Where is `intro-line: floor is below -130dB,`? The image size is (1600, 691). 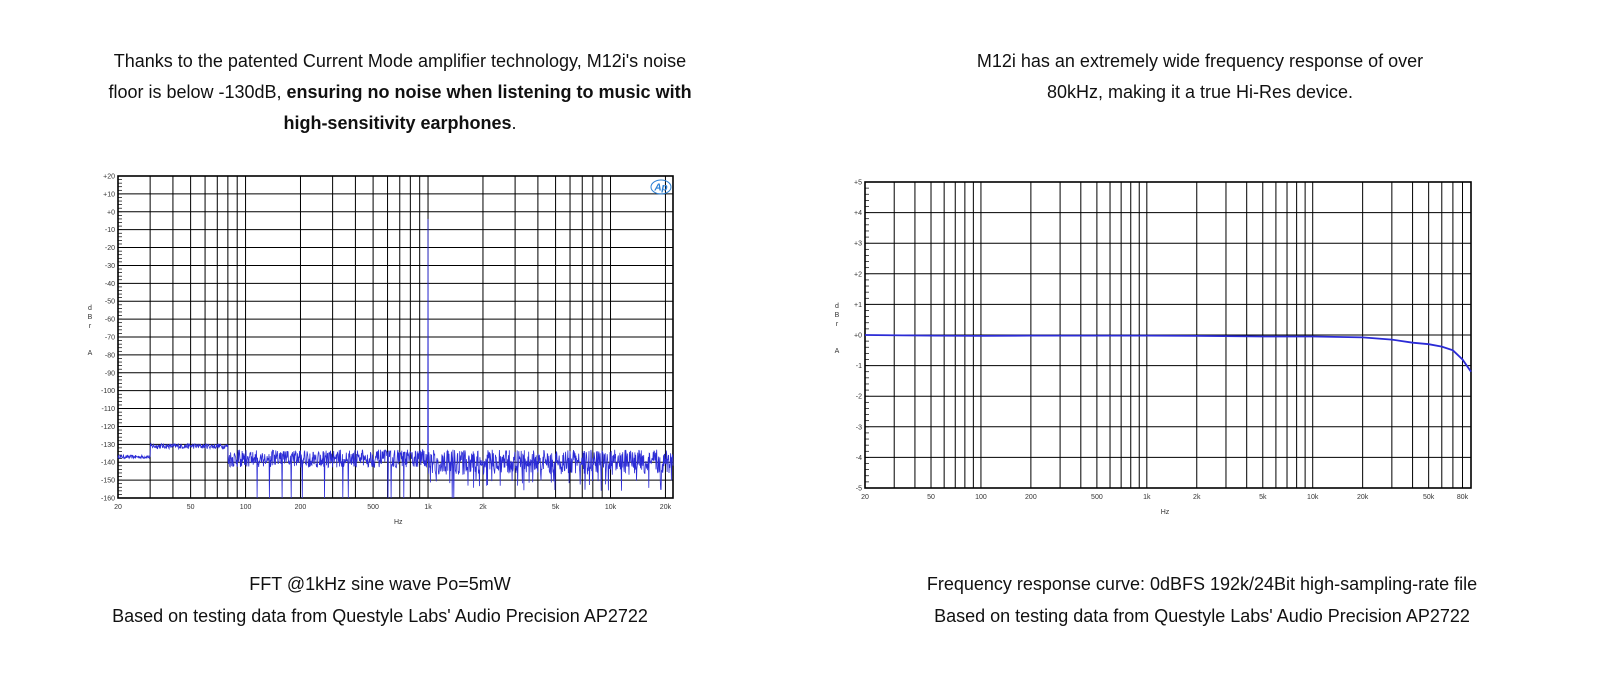 intro-line: floor is below -130dB, is located at coordinates (197, 92).